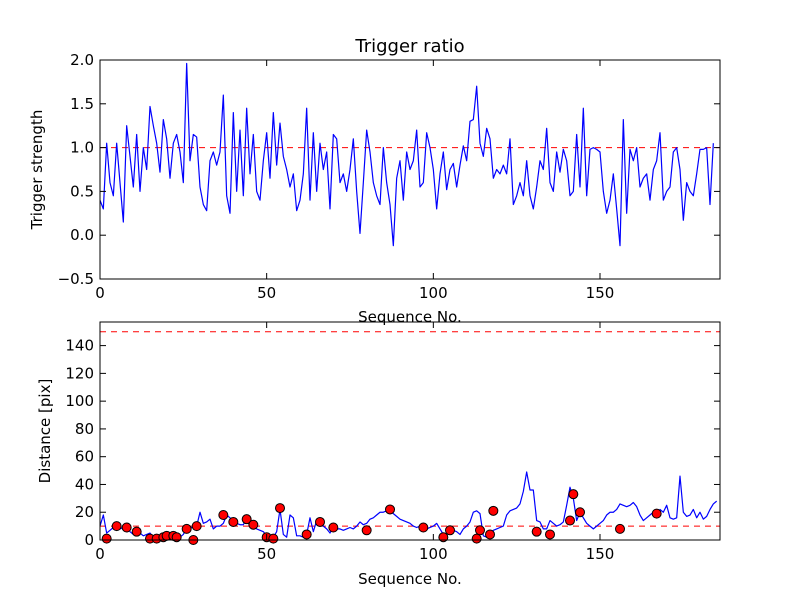 The width and height of the screenshot is (800, 600). Describe the element at coordinates (79, 346) in the screenshot. I see `y-tick-label: 140` at that location.